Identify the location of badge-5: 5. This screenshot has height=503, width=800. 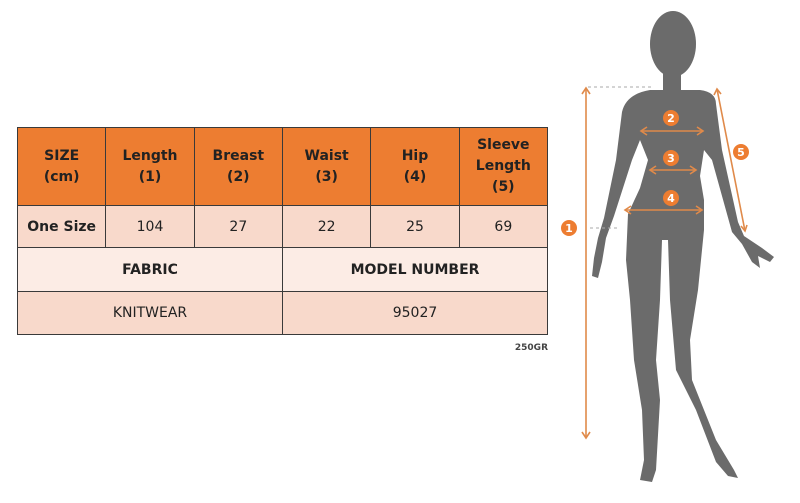
(741, 152).